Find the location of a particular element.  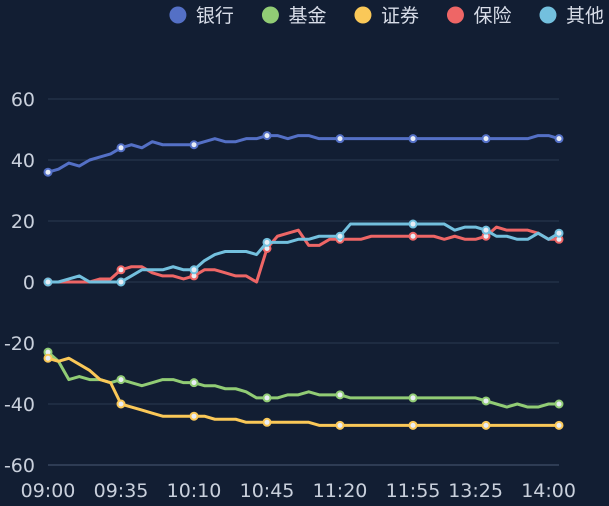

series-证券 is located at coordinates (303, 391).